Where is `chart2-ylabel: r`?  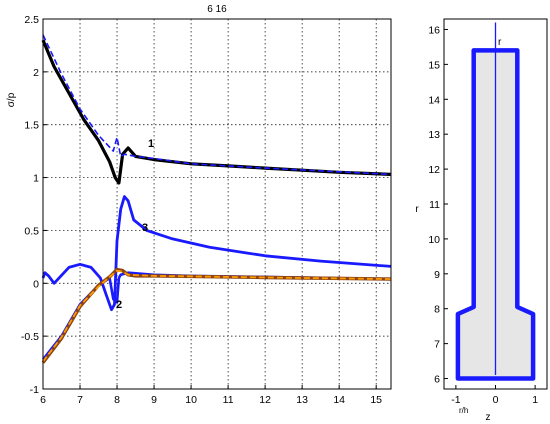 chart2-ylabel: r is located at coordinates (417, 209).